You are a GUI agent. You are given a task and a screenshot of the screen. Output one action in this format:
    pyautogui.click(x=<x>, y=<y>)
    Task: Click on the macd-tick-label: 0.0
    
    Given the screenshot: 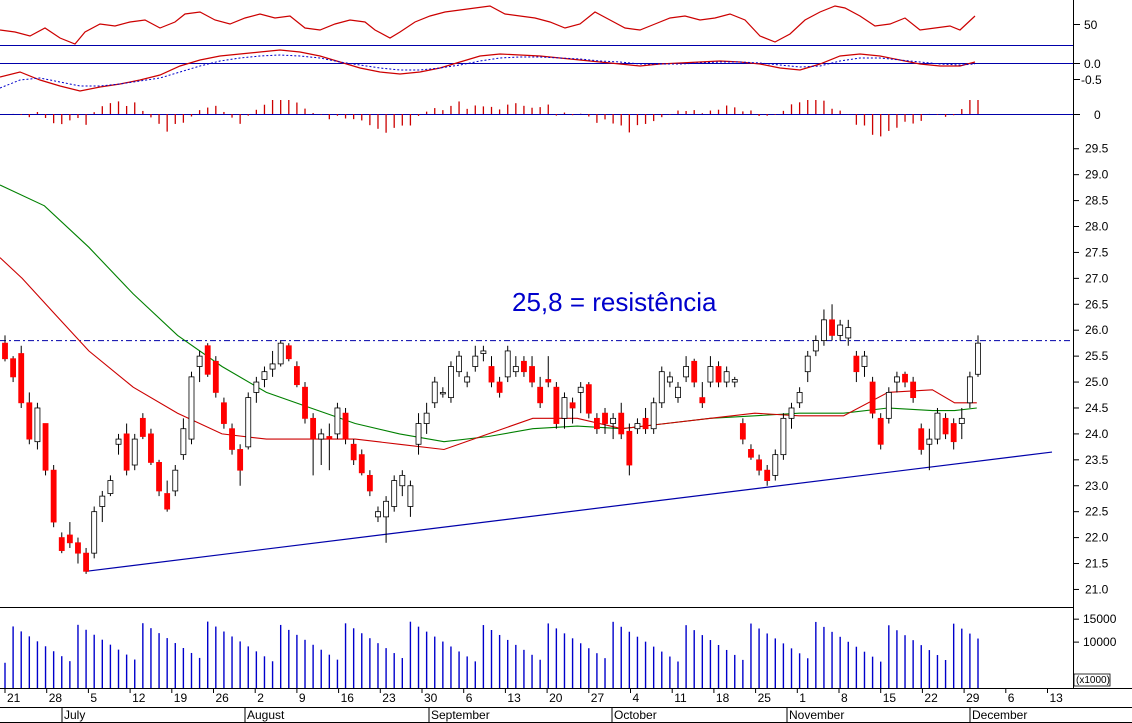 What is the action you would take?
    pyautogui.click(x=1092, y=64)
    